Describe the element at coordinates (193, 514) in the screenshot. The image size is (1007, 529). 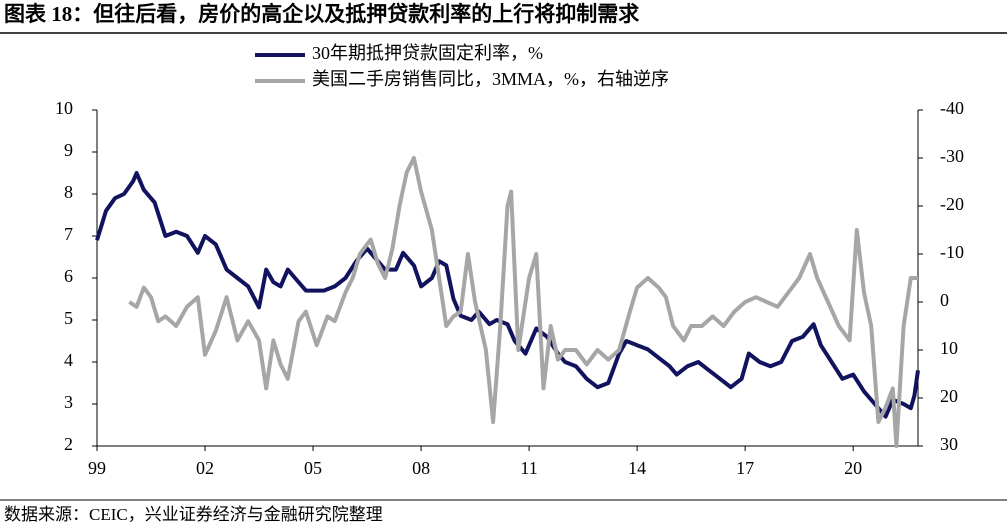
I see `source: 数据来源：CEIC，兴业证券经济与金融研究院整理` at that location.